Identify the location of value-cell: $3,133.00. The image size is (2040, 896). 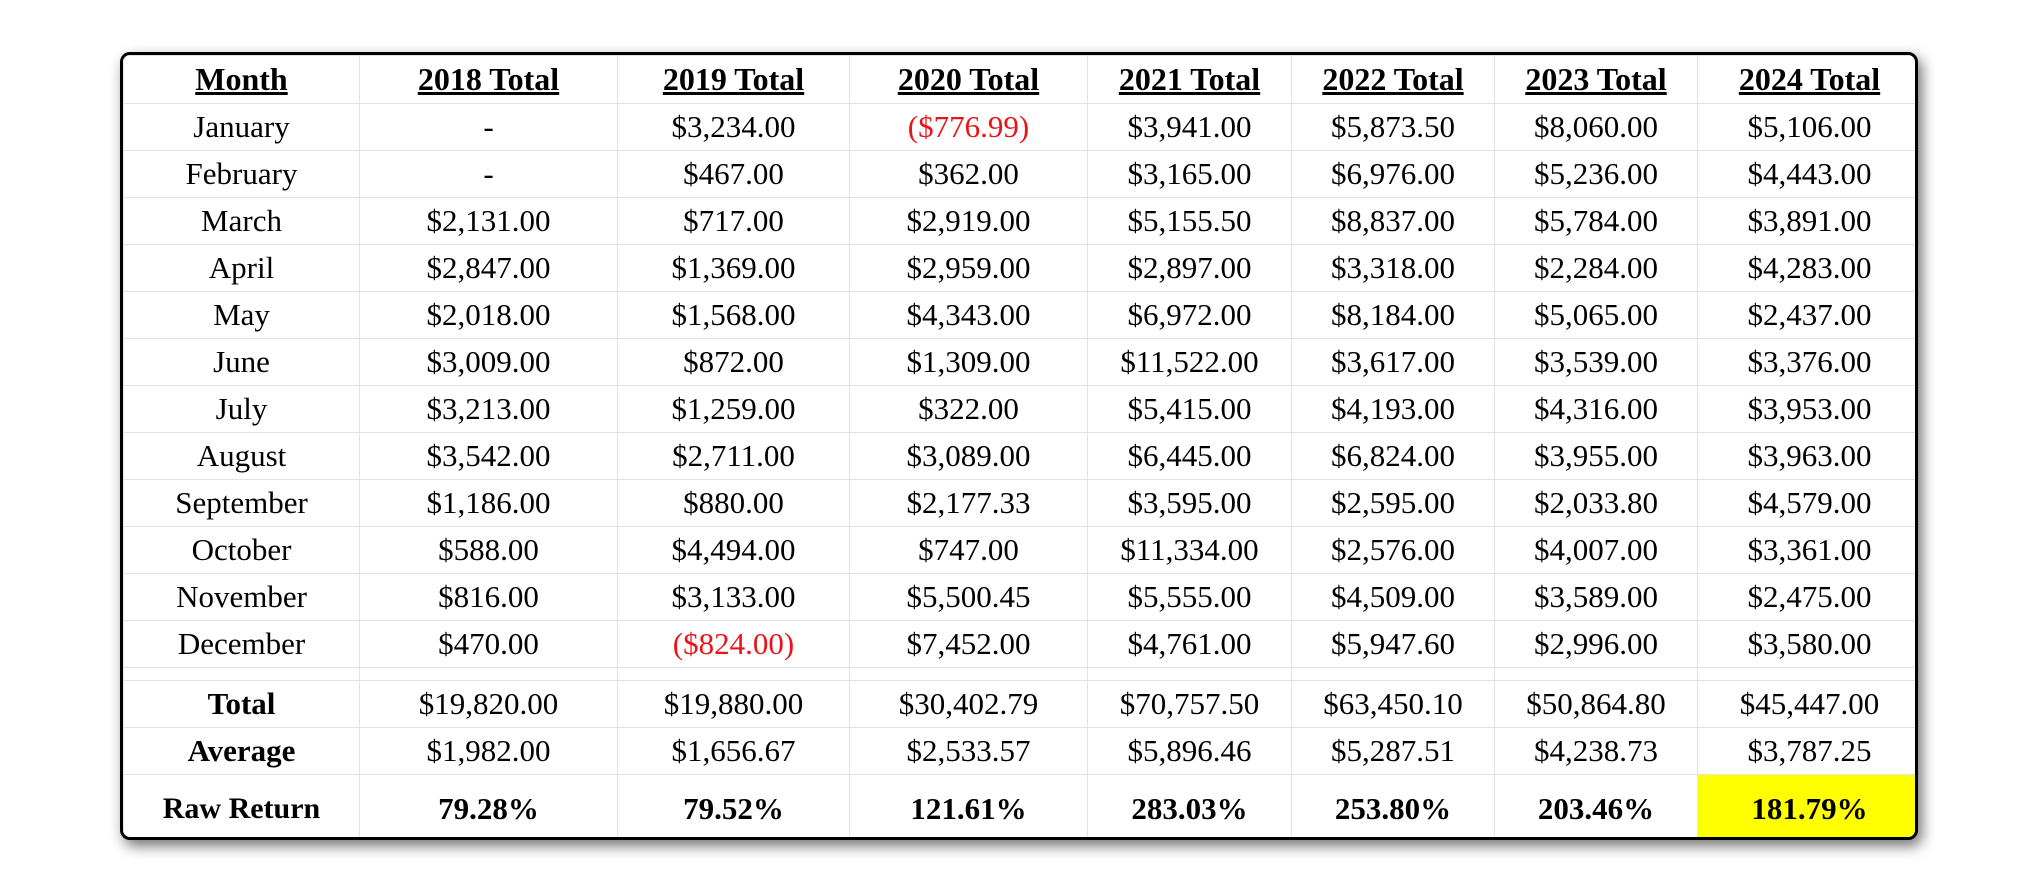
(733, 597).